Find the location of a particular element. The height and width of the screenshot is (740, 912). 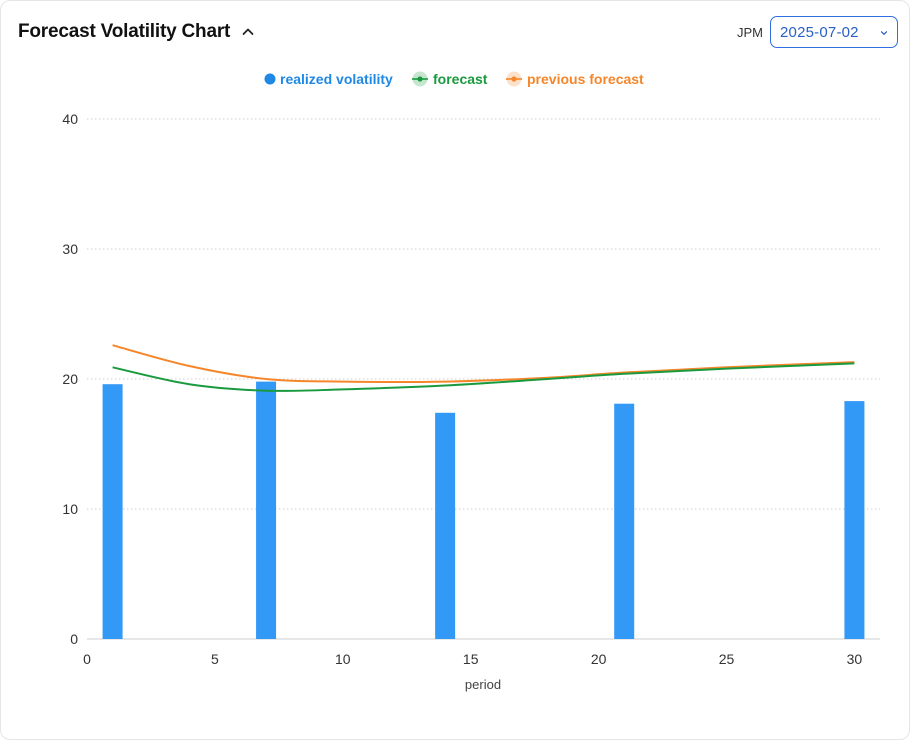

legend-previous-label: previous forecast is located at coordinates (585, 79).